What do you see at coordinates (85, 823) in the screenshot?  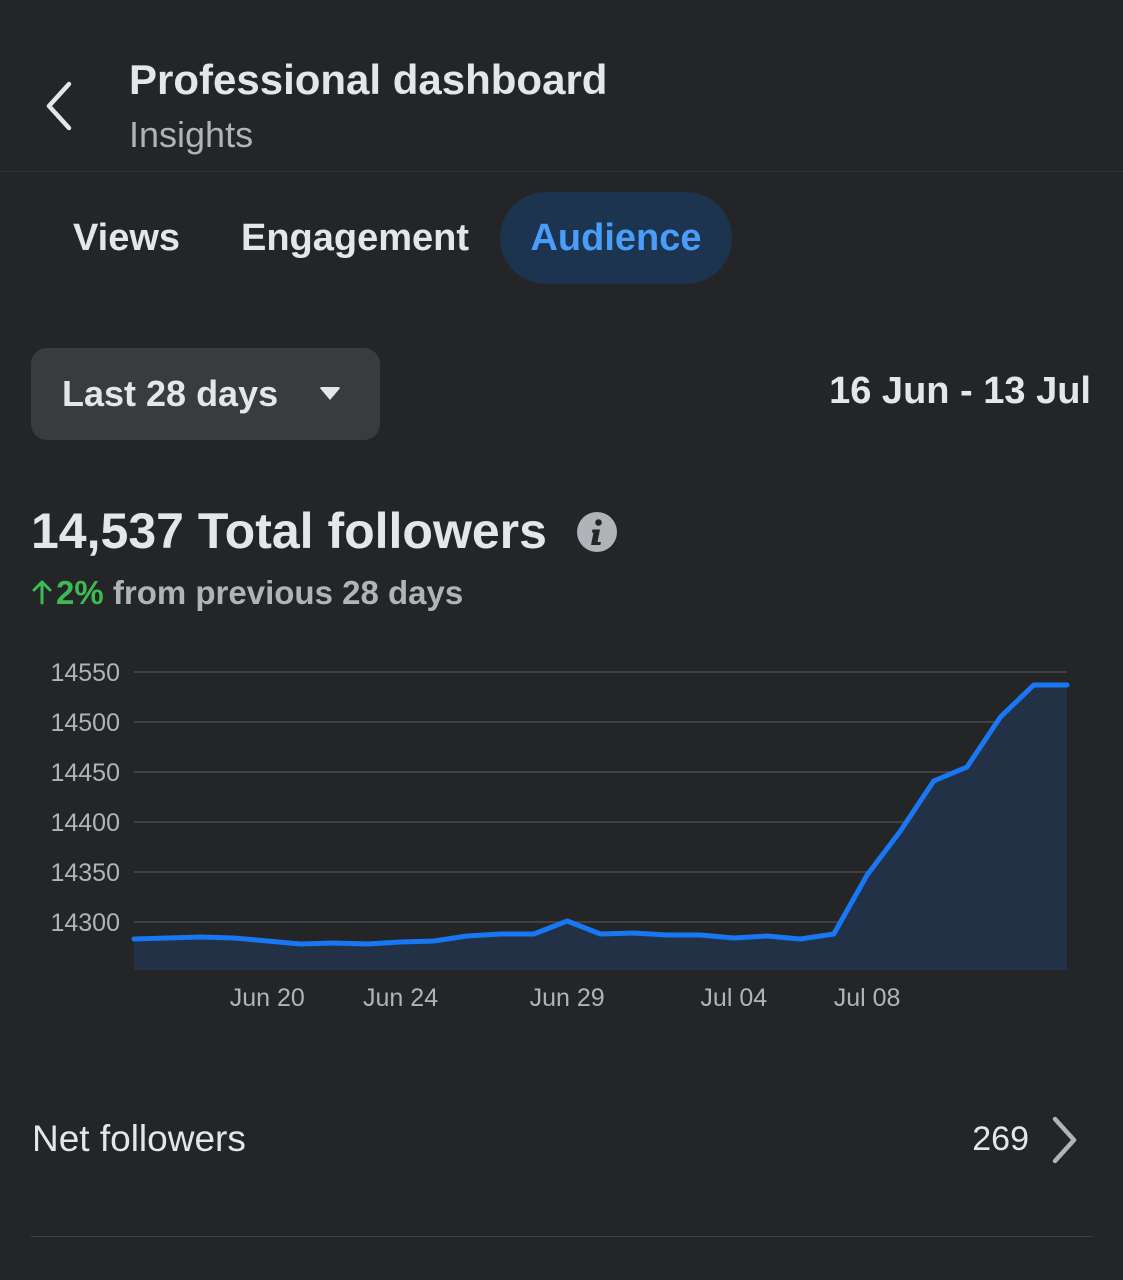 I see `y-tick-label: 14400` at bounding box center [85, 823].